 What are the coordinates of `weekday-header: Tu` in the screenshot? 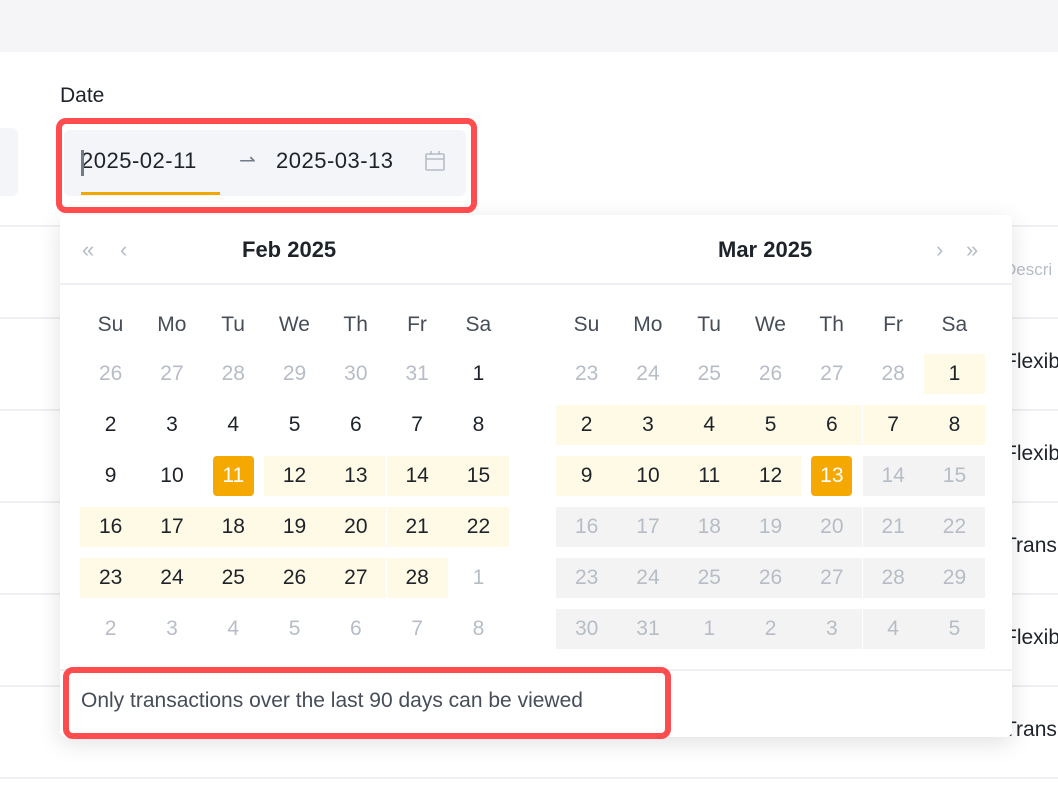 It's located at (233, 324).